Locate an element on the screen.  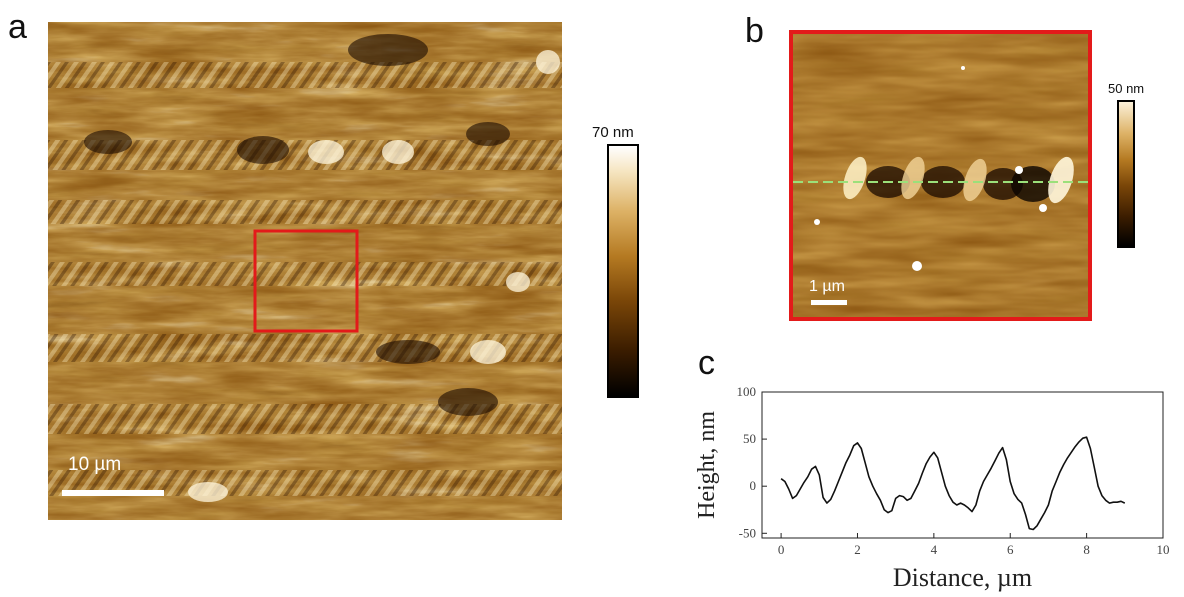
x-axis-label: Distance, µm is located at coordinates (962, 577).